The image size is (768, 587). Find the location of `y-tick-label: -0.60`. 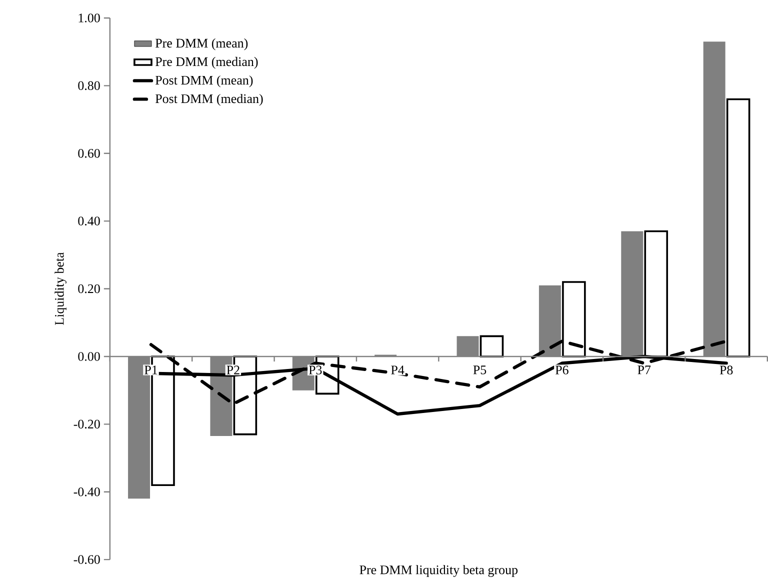

y-tick-label: -0.60 is located at coordinates (87, 559).